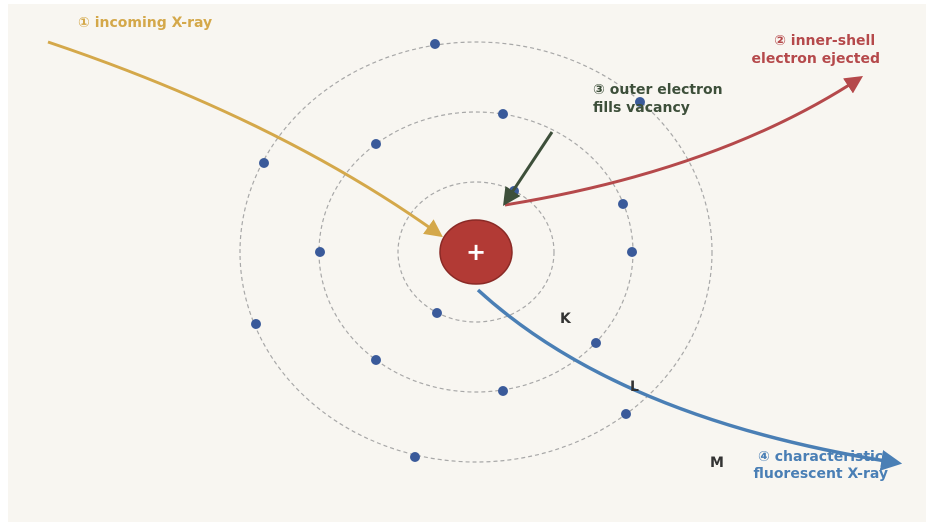 The height and width of the screenshot is (528, 932). I want to click on shell-label: M, so click(717, 463).